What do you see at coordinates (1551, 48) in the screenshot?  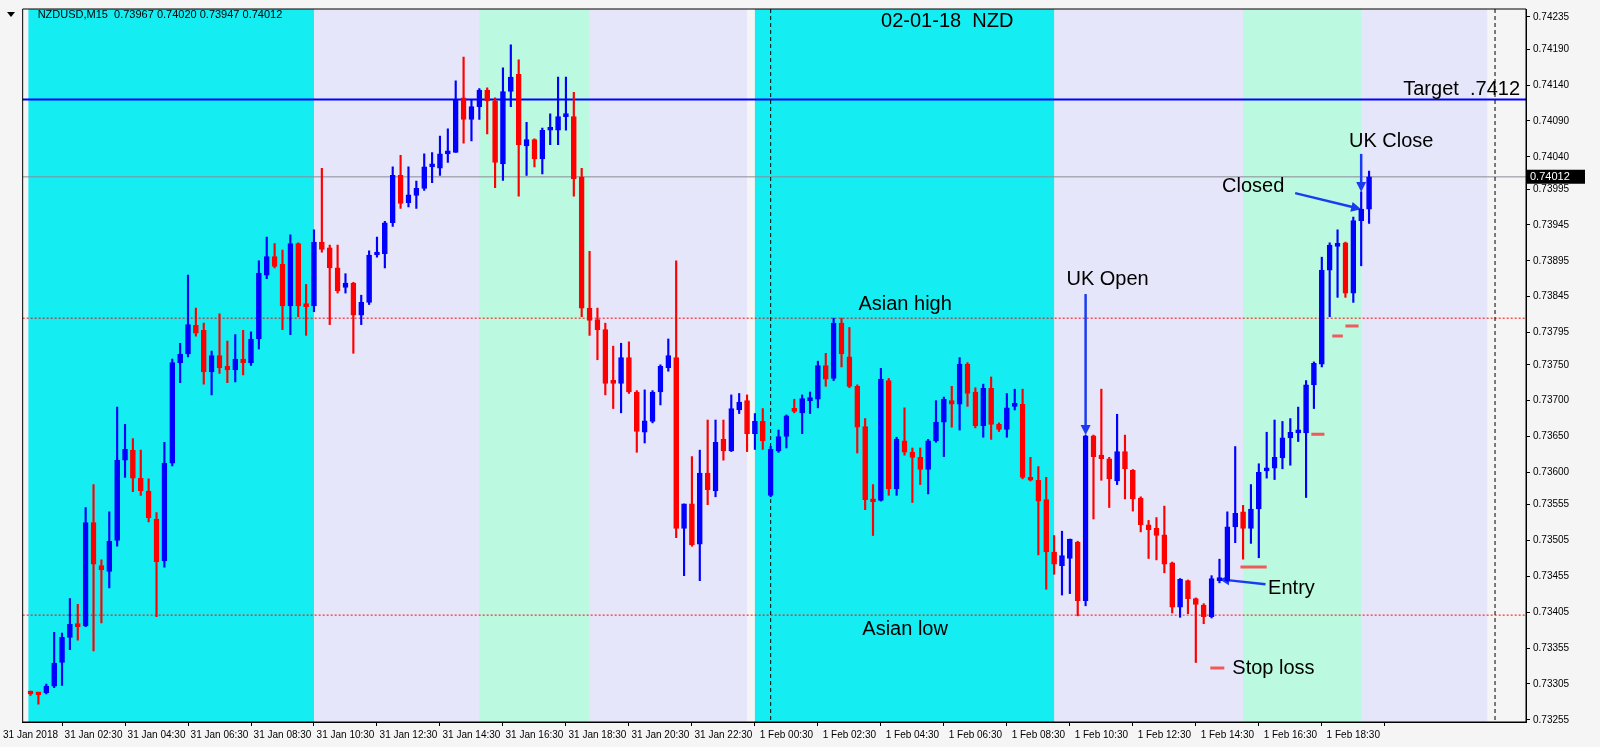 I see `y-tick-label: 0.74190` at bounding box center [1551, 48].